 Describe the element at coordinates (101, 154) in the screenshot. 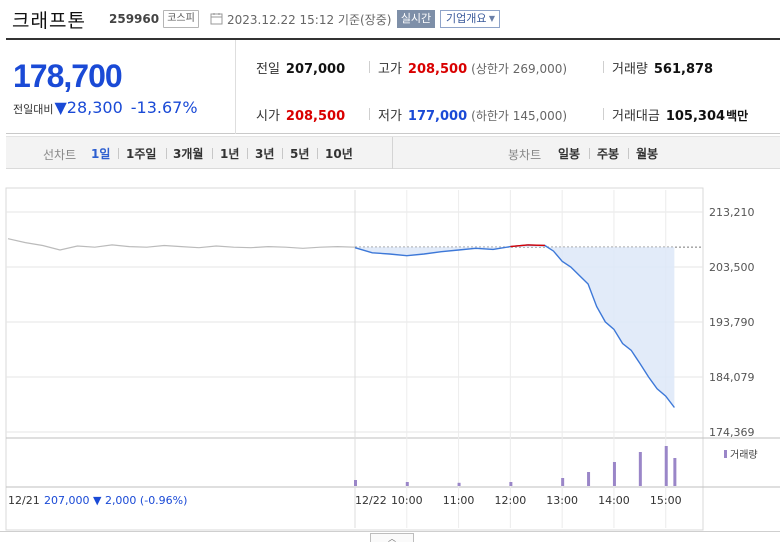

I see `period-1d: 1일` at that location.